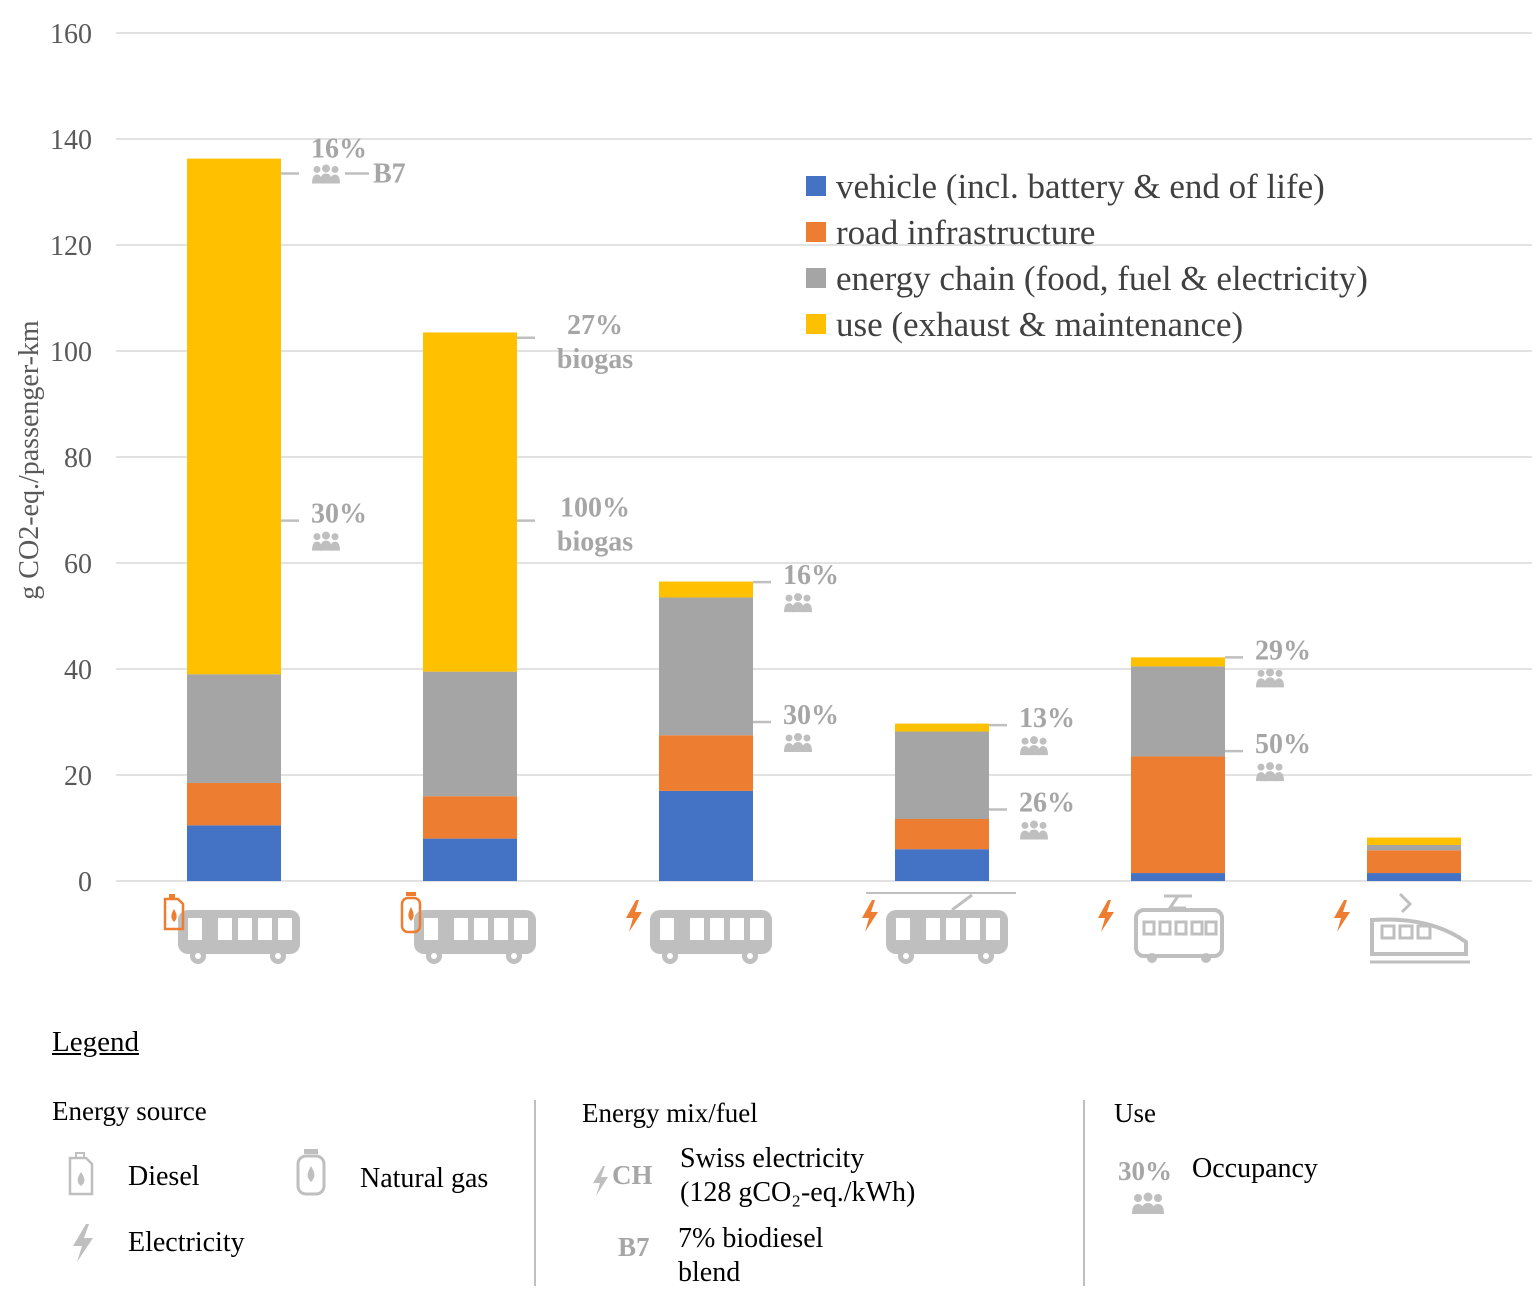 The image size is (1536, 1309). What do you see at coordinates (424, 1178) in the screenshot?
I see `natural-gas-label: Natural gas` at bounding box center [424, 1178].